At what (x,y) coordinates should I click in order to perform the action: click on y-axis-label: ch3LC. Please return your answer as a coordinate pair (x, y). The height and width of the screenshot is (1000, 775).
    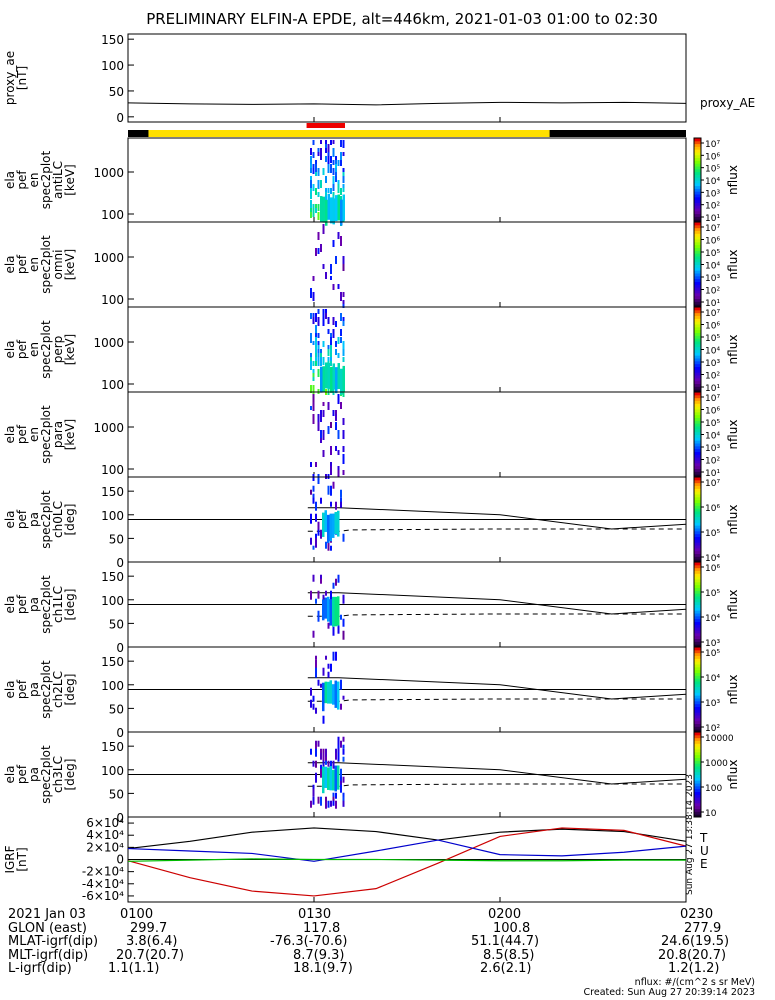
    Looking at the image, I should click on (58, 774).